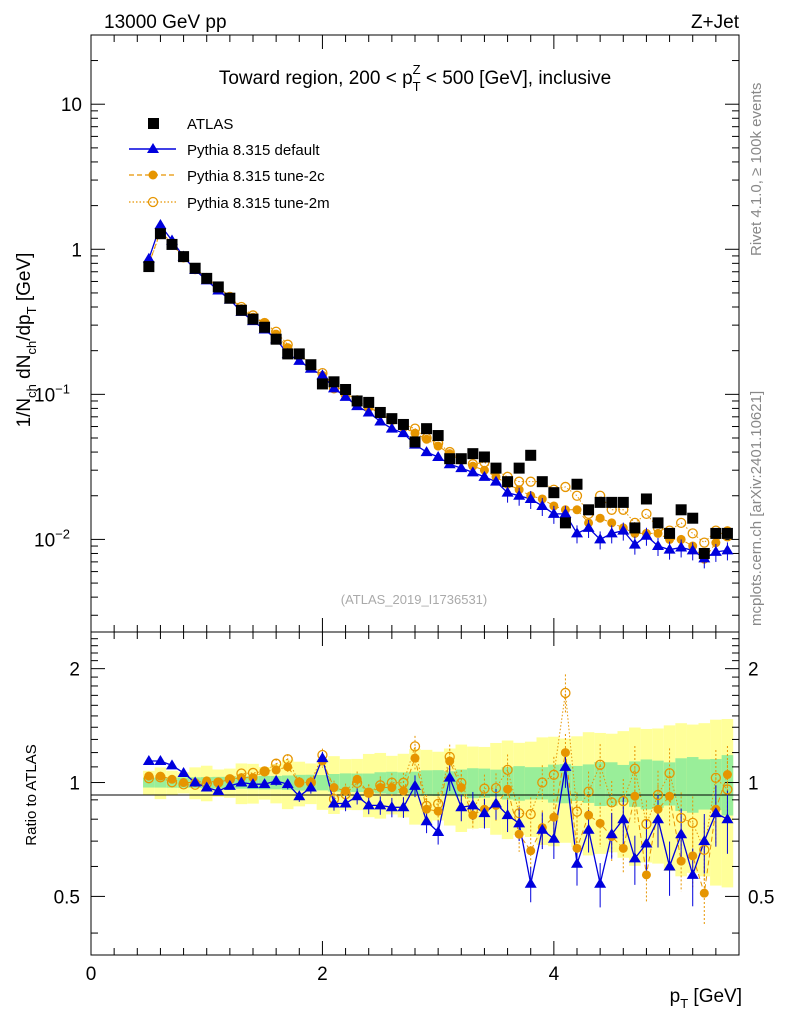  I want to click on y-tick-label: 1, so click(76, 250).